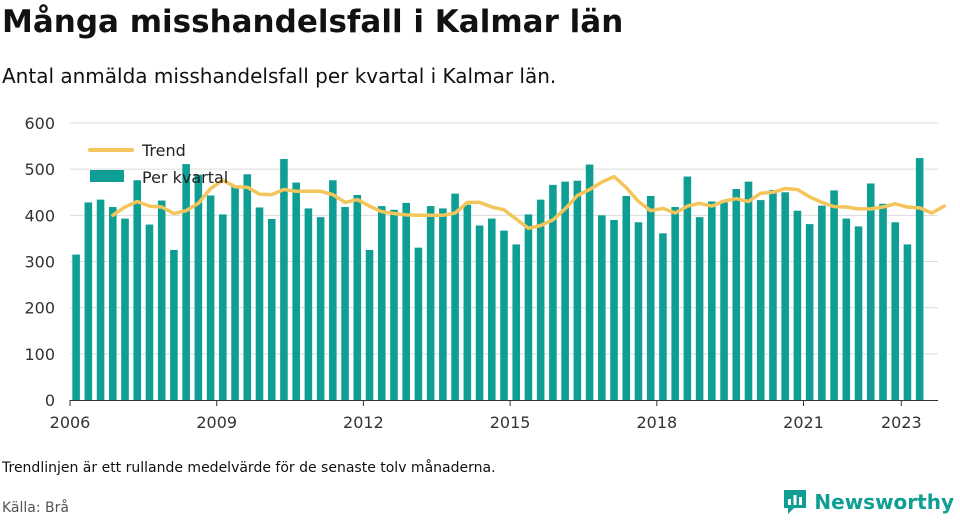 The image size is (960, 520). I want to click on y-tick-label: 500, so click(39, 169).